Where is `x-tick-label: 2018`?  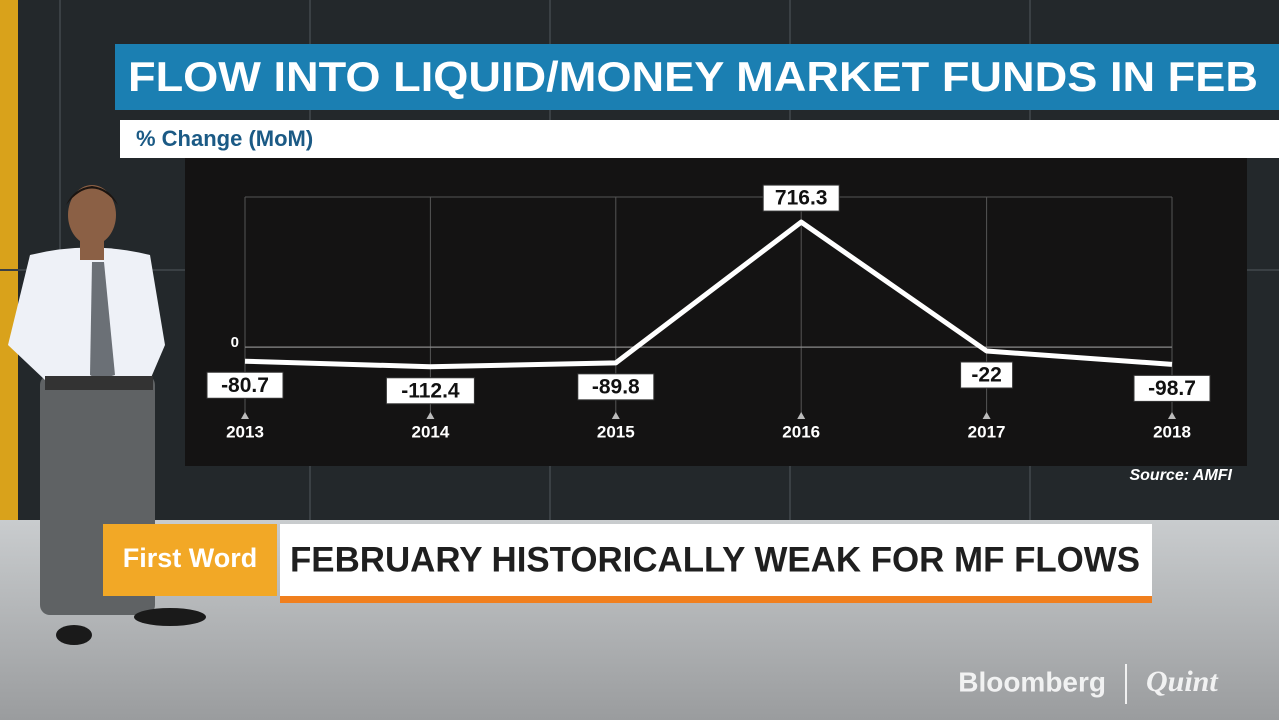 x-tick-label: 2018 is located at coordinates (1172, 431).